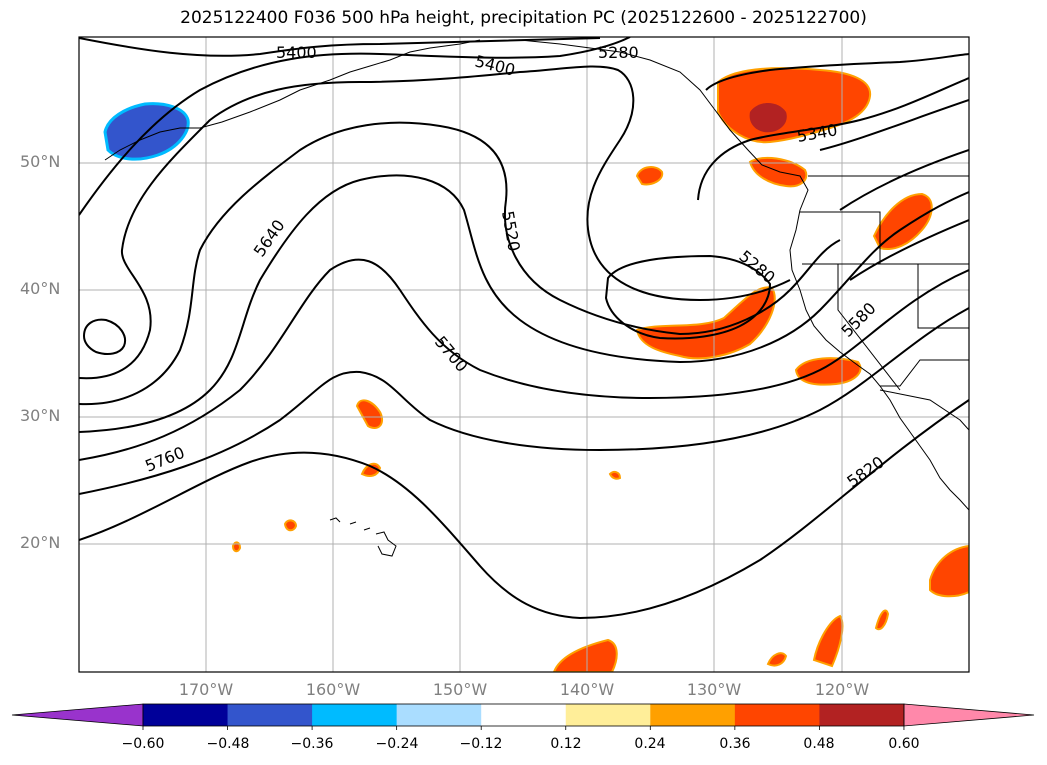 The image size is (1047, 765). I want to click on colorbar-tick-label: 0.36, so click(735, 744).